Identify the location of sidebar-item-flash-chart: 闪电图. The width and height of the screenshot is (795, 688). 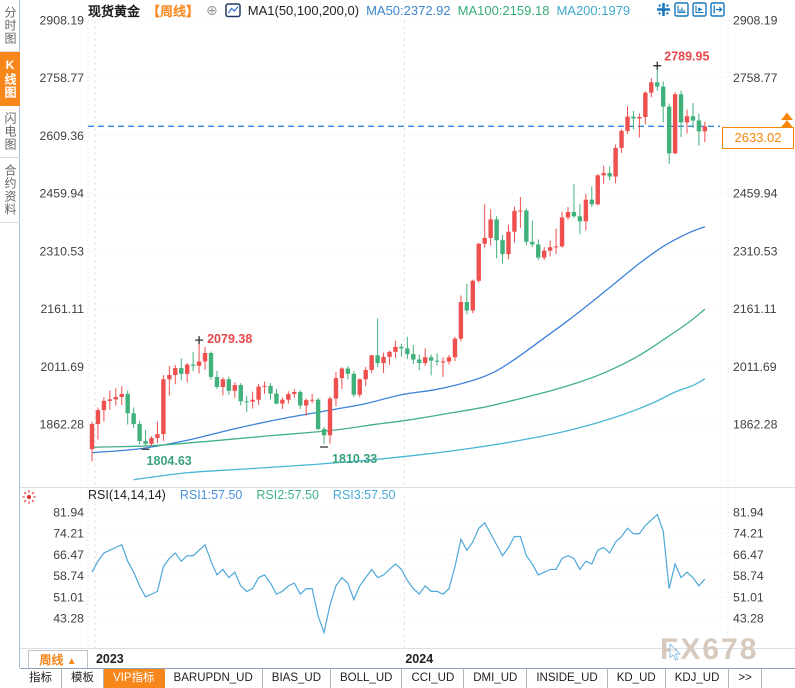
(10, 132).